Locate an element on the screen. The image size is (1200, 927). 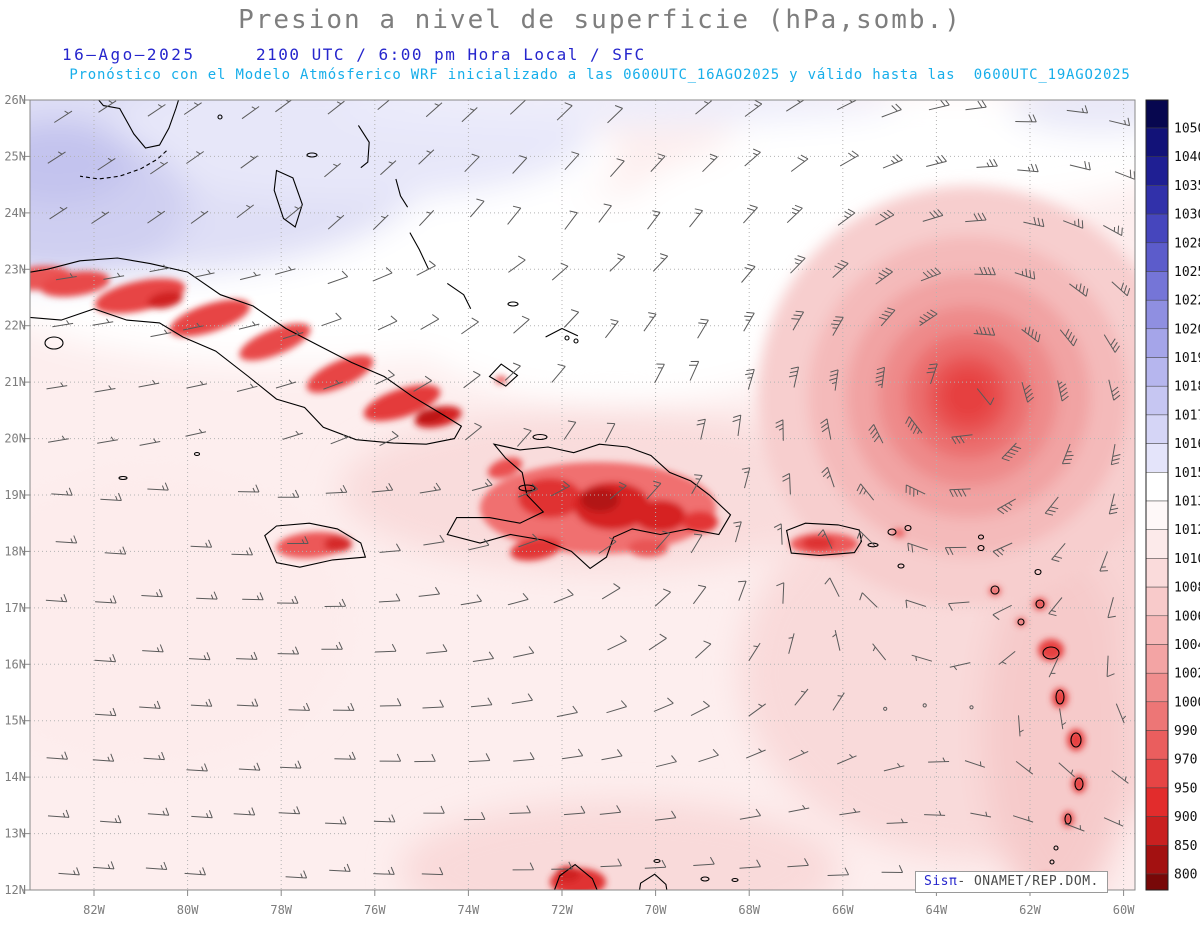
lat-label: 17N is located at coordinates (15, 608).